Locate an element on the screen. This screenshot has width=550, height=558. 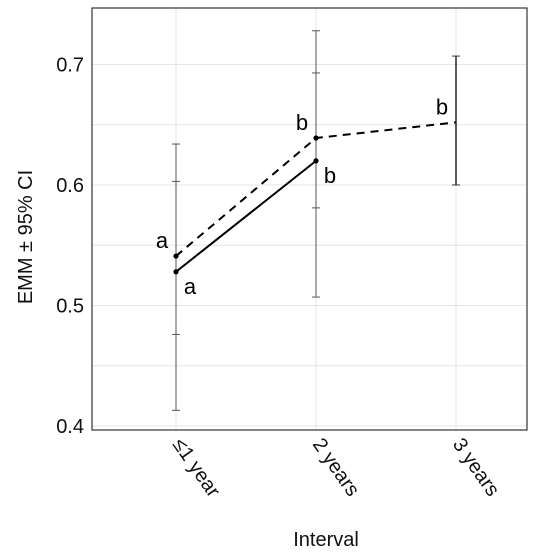
y-tick-labels: 0.4 0.5 0.6 0.7 is located at coordinates (70, 247).